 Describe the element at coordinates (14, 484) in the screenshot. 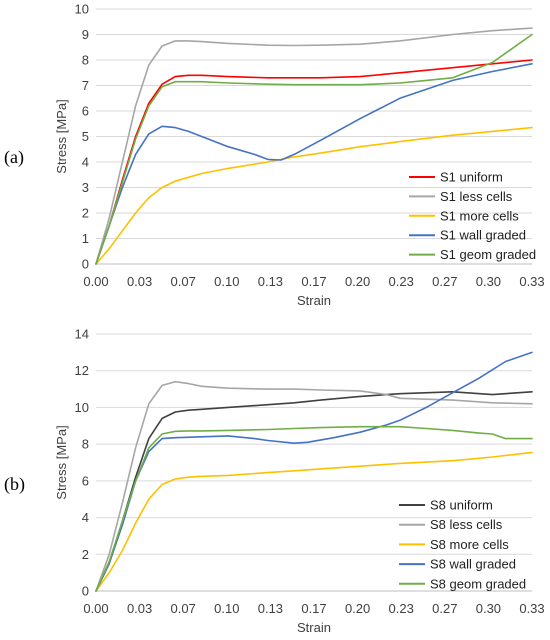

I see `panel-label: (b)` at that location.